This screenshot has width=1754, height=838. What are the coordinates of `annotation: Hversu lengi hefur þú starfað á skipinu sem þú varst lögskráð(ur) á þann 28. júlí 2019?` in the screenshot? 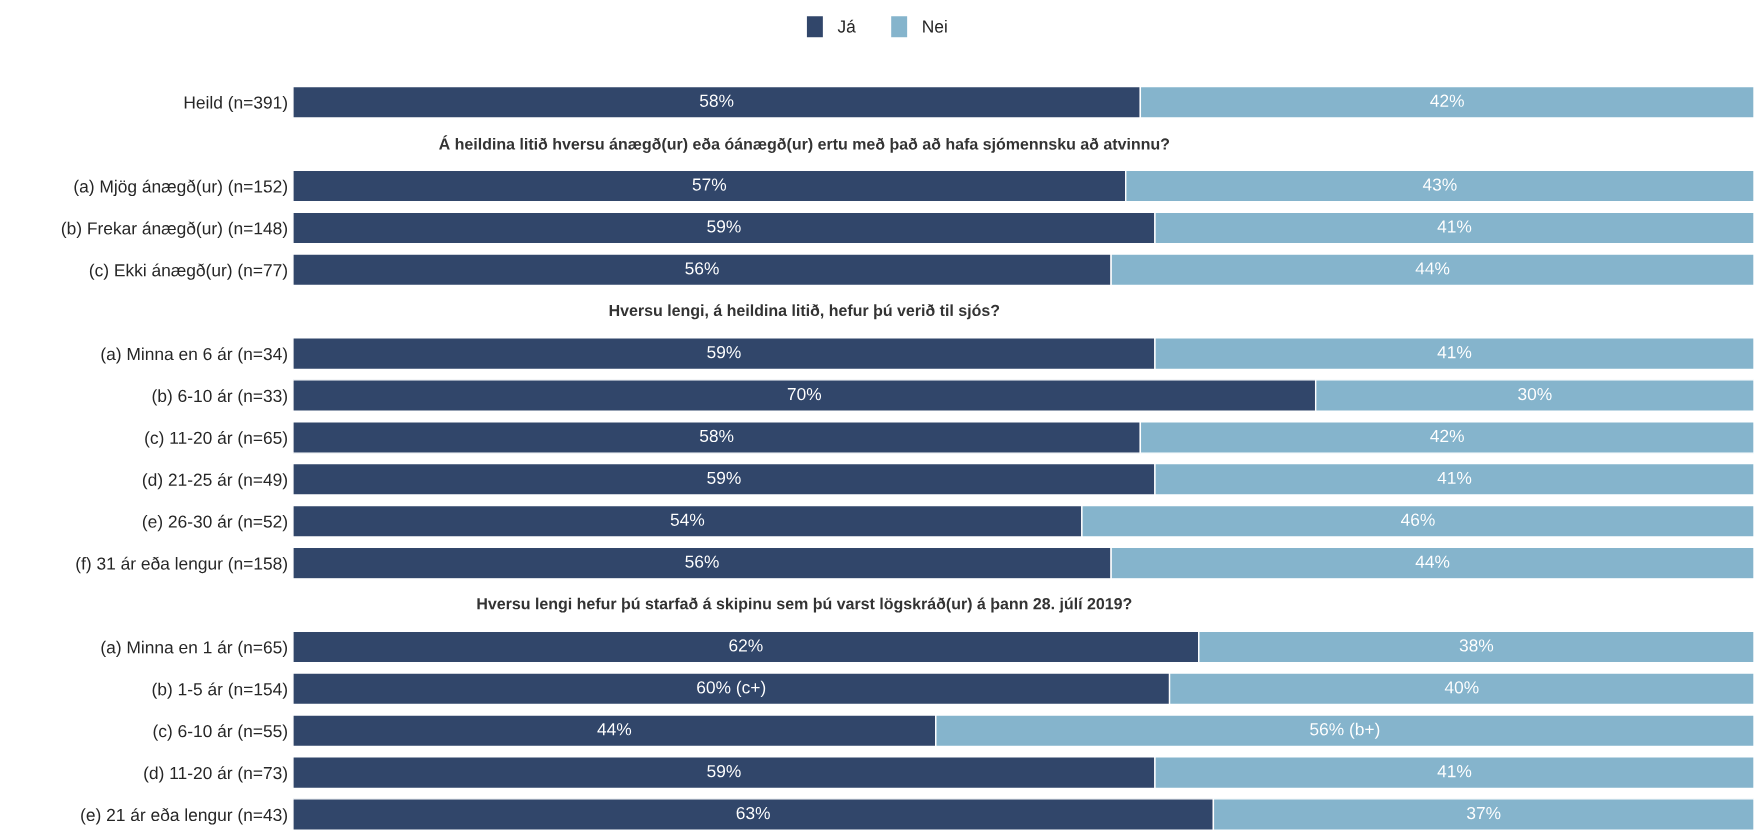 It's located at (804, 605).